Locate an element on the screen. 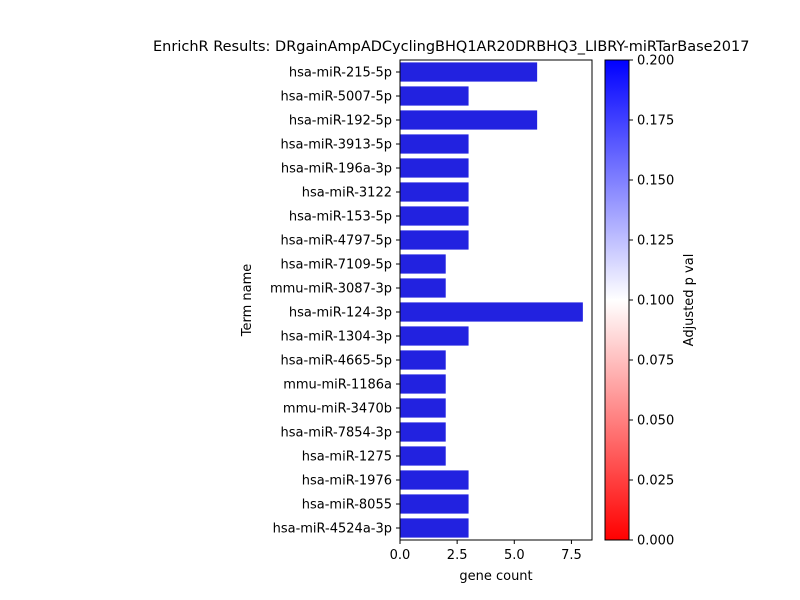 This screenshot has height=600, width=800. x-tick-label: 2.5 is located at coordinates (457, 555).